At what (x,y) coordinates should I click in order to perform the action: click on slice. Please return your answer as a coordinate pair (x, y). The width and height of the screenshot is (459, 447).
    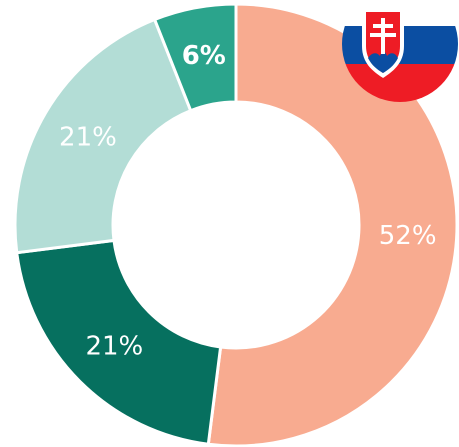
    Looking at the image, I should click on (195, 57).